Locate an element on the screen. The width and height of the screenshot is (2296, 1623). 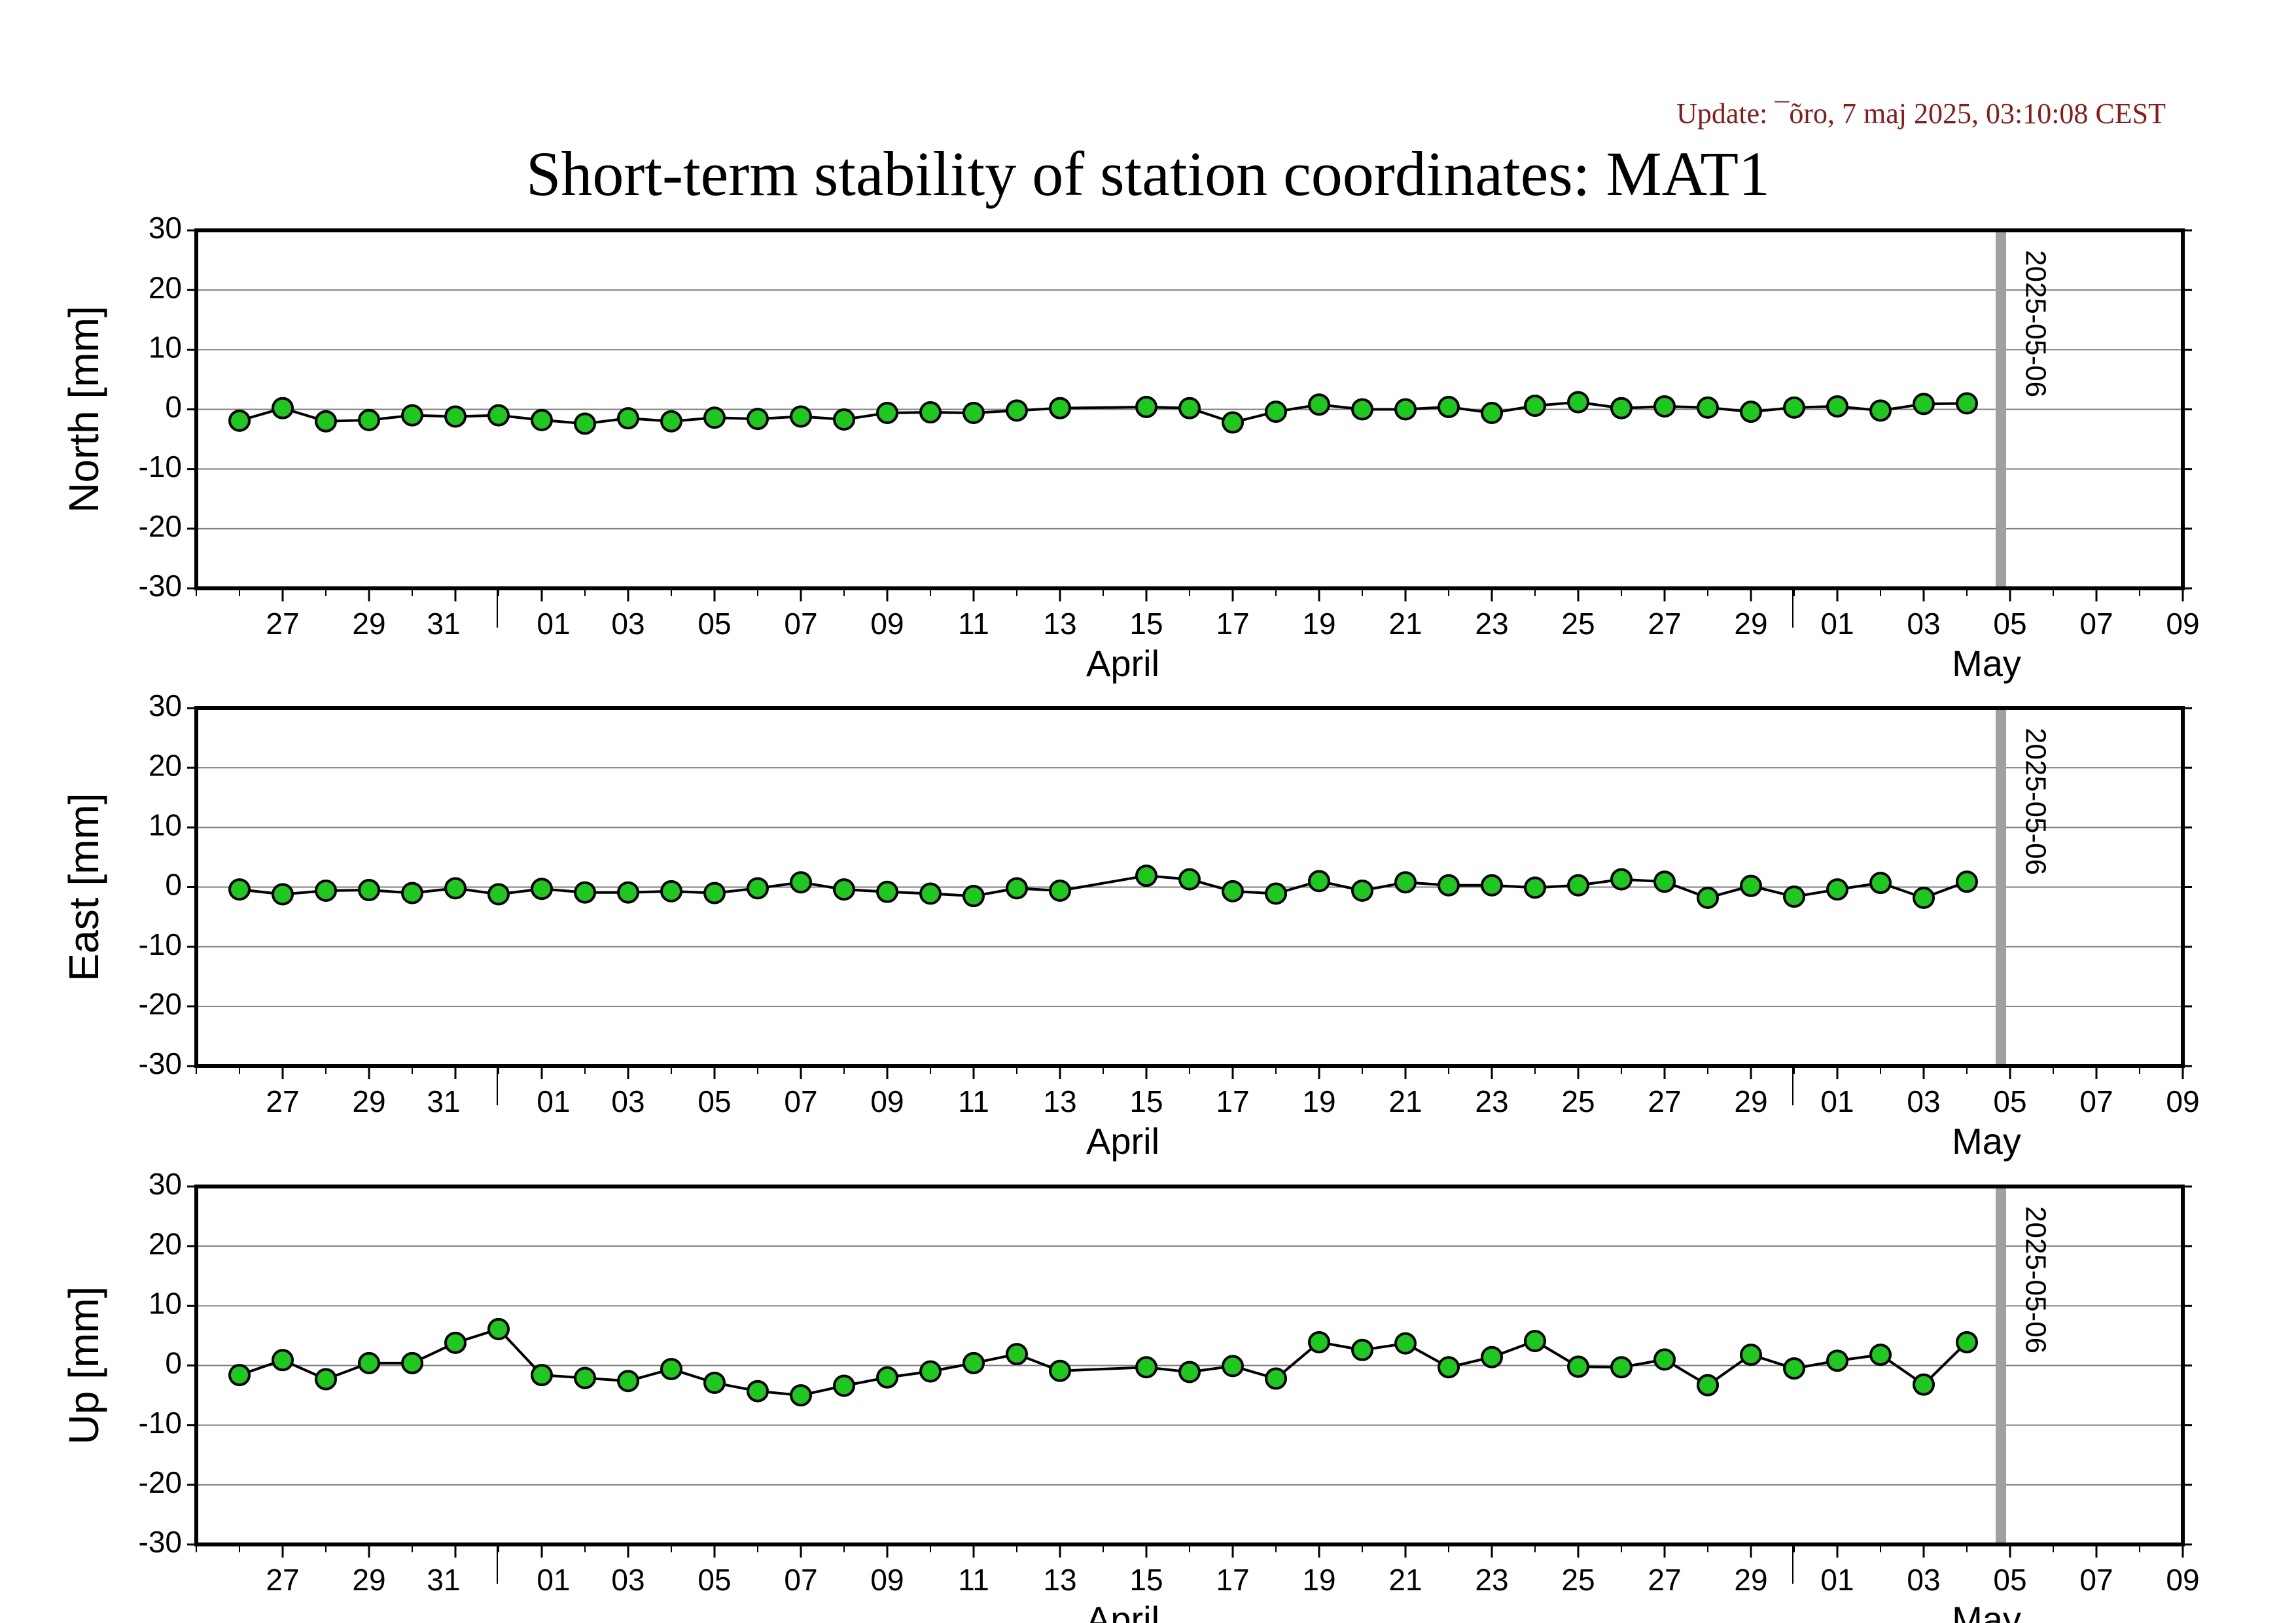
x-tick-label: 19 is located at coordinates (1318, 1580).